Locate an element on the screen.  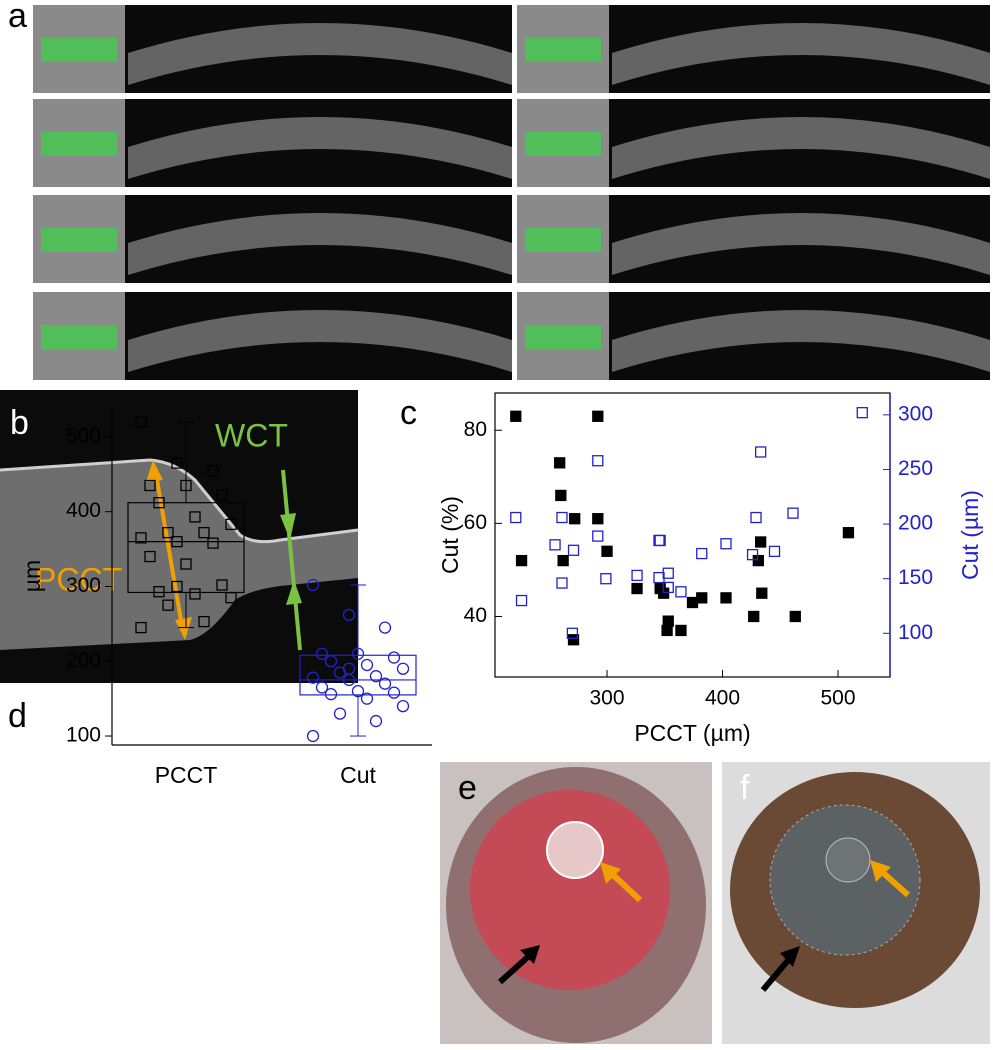
y-tick-label: 40 is located at coordinates (475, 615).